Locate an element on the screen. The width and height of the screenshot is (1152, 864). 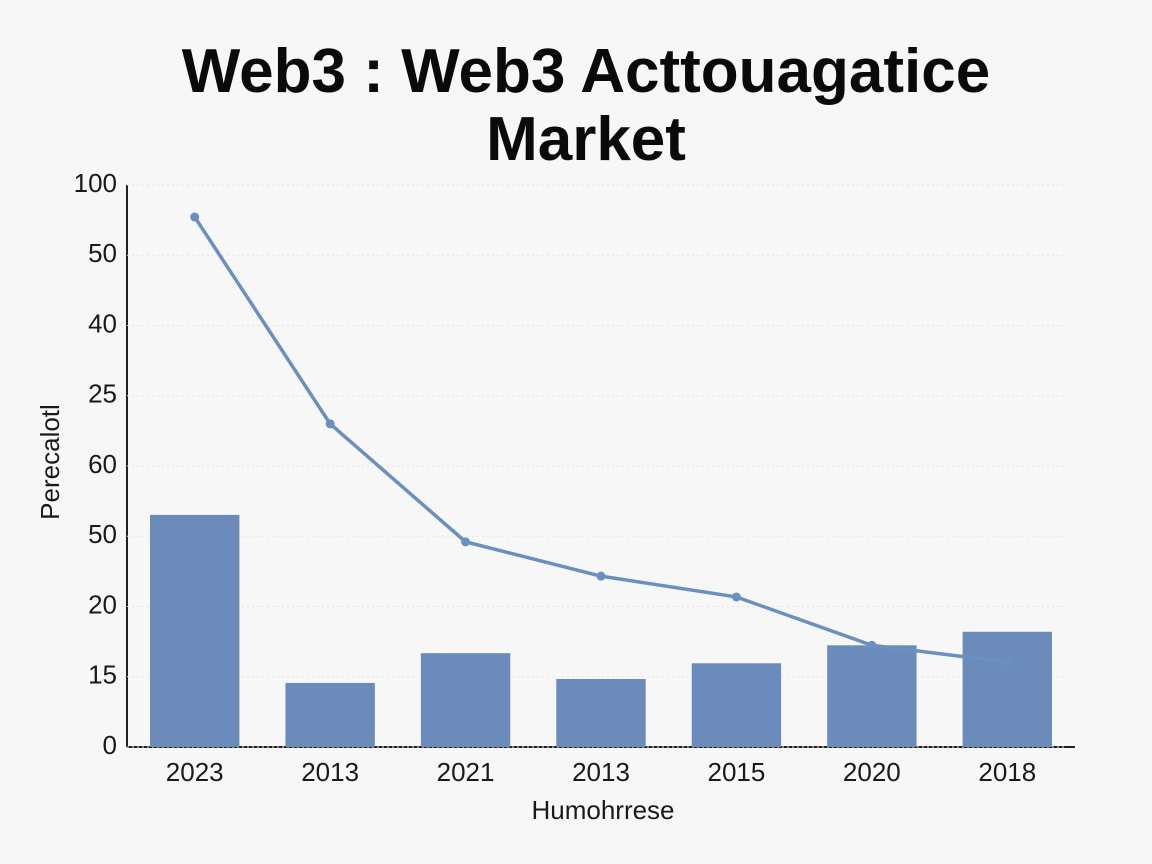
x-tick-label: 2023 is located at coordinates (195, 772).